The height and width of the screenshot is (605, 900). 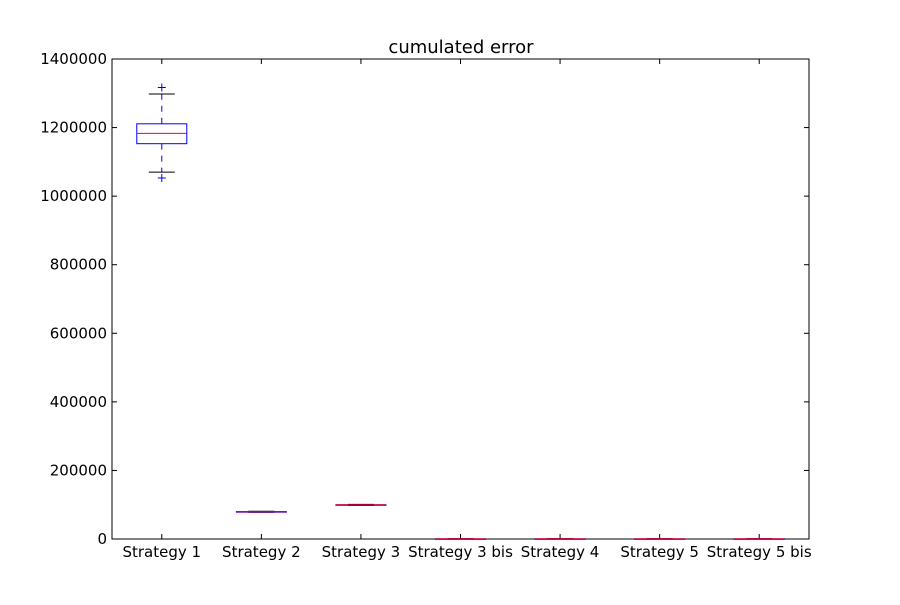 What do you see at coordinates (73, 59) in the screenshot?
I see `y-tick-label: 1400000` at bounding box center [73, 59].